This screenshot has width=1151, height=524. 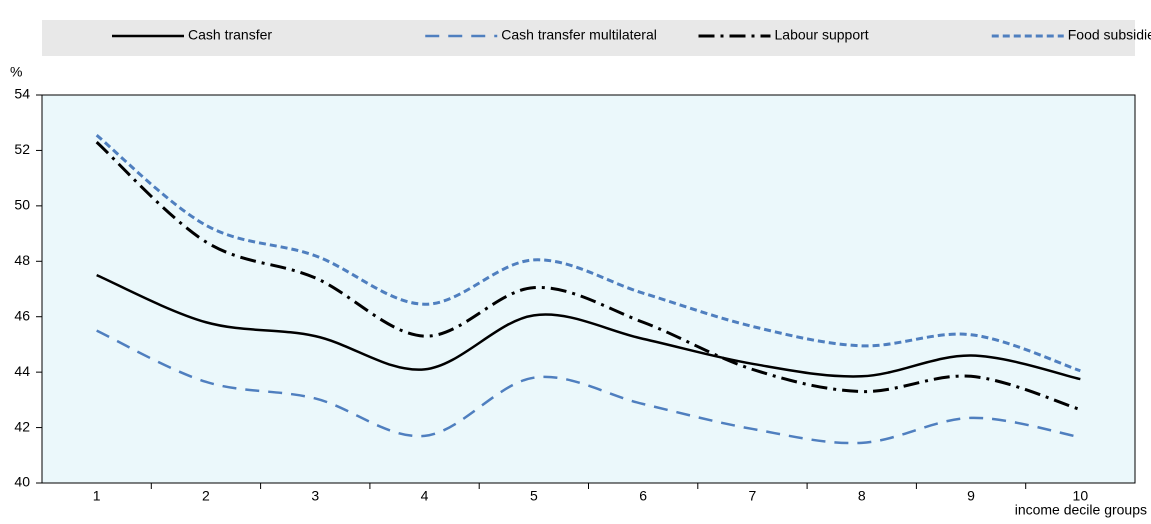 I want to click on legend-background, so click(x=588, y=38).